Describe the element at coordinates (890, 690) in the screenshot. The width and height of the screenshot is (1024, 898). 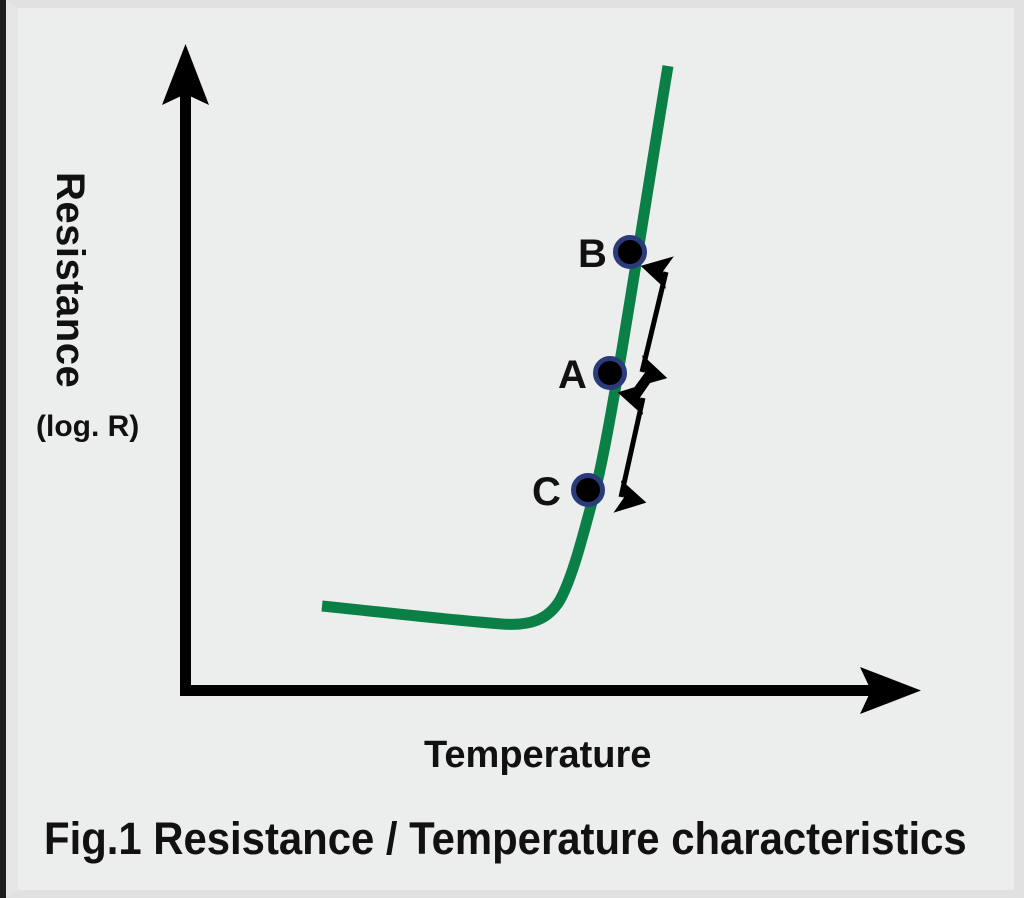
I see `x-axis-arrowhead-icon` at that location.